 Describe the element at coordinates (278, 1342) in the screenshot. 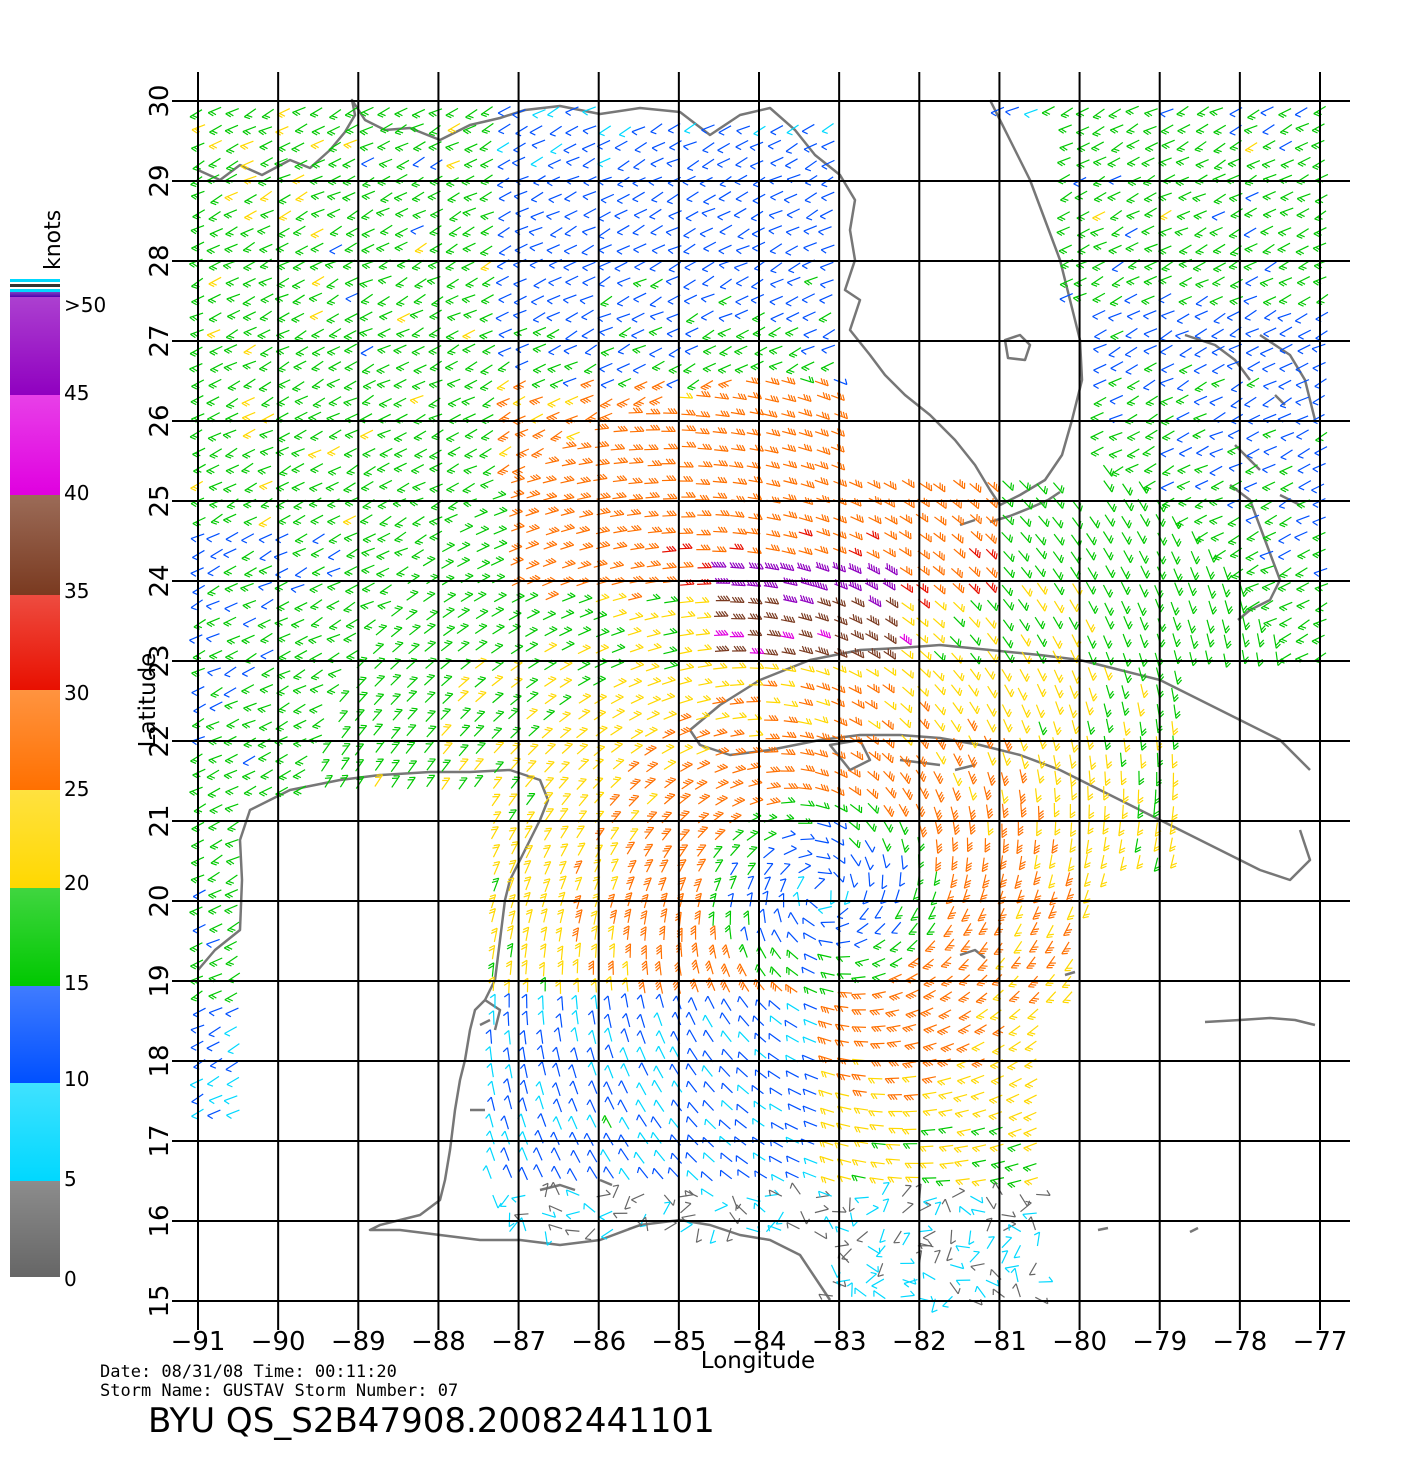

I see `x-tick-label: −90` at that location.